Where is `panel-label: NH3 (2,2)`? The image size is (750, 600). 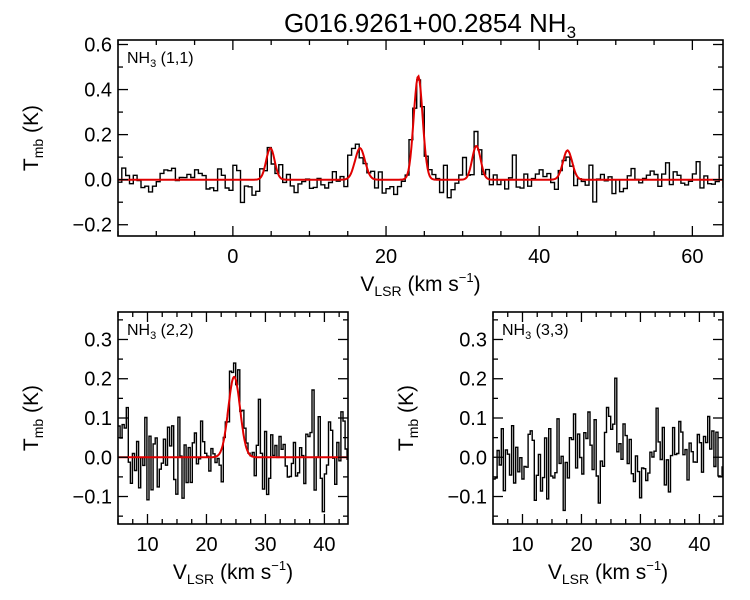
panel-label: NH3 (2,2) is located at coordinates (160, 332).